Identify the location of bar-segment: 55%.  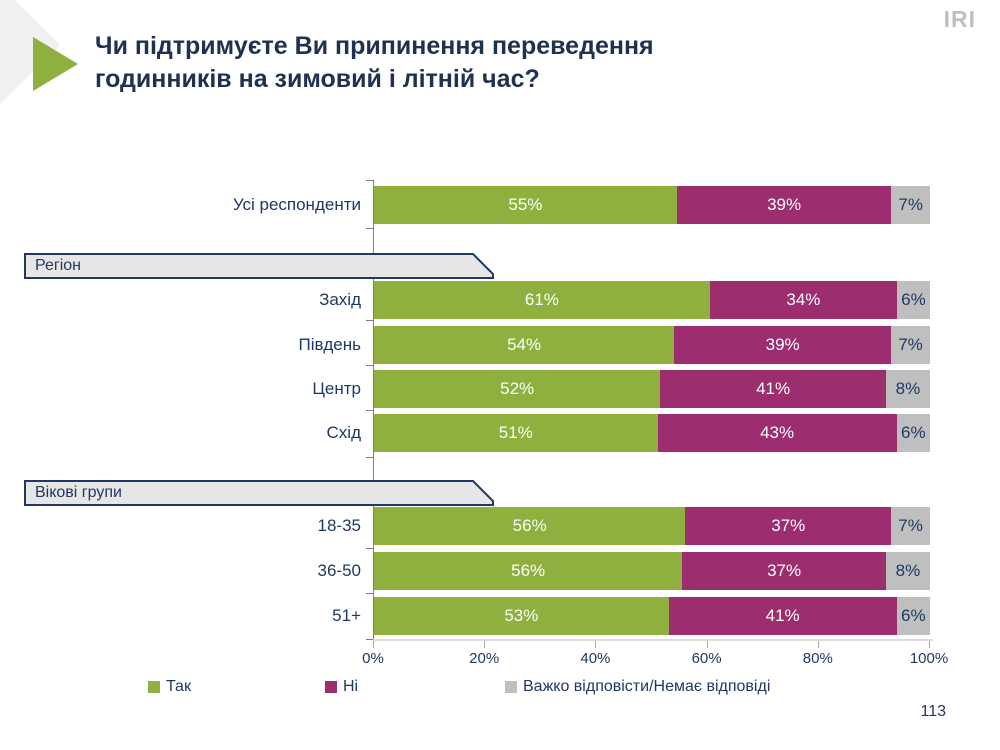
(525, 205).